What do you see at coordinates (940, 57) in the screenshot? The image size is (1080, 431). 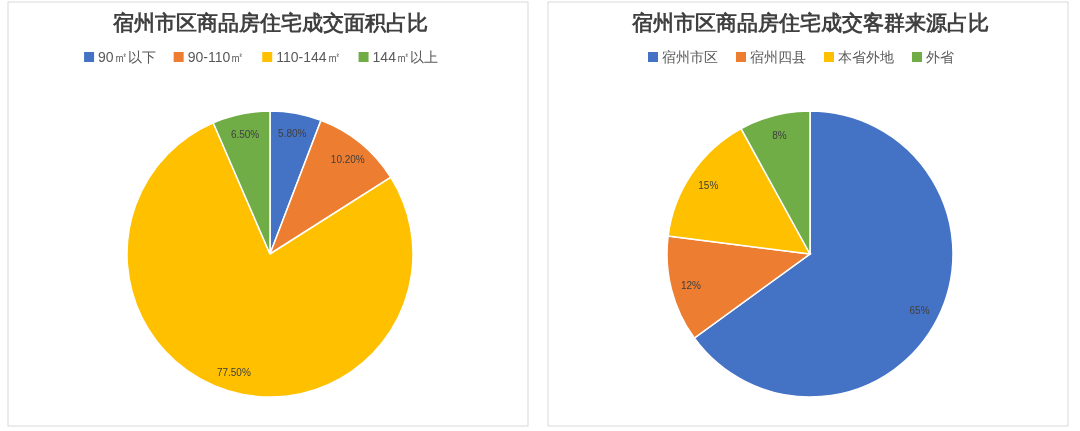 I see `legend-label: 外省` at bounding box center [940, 57].